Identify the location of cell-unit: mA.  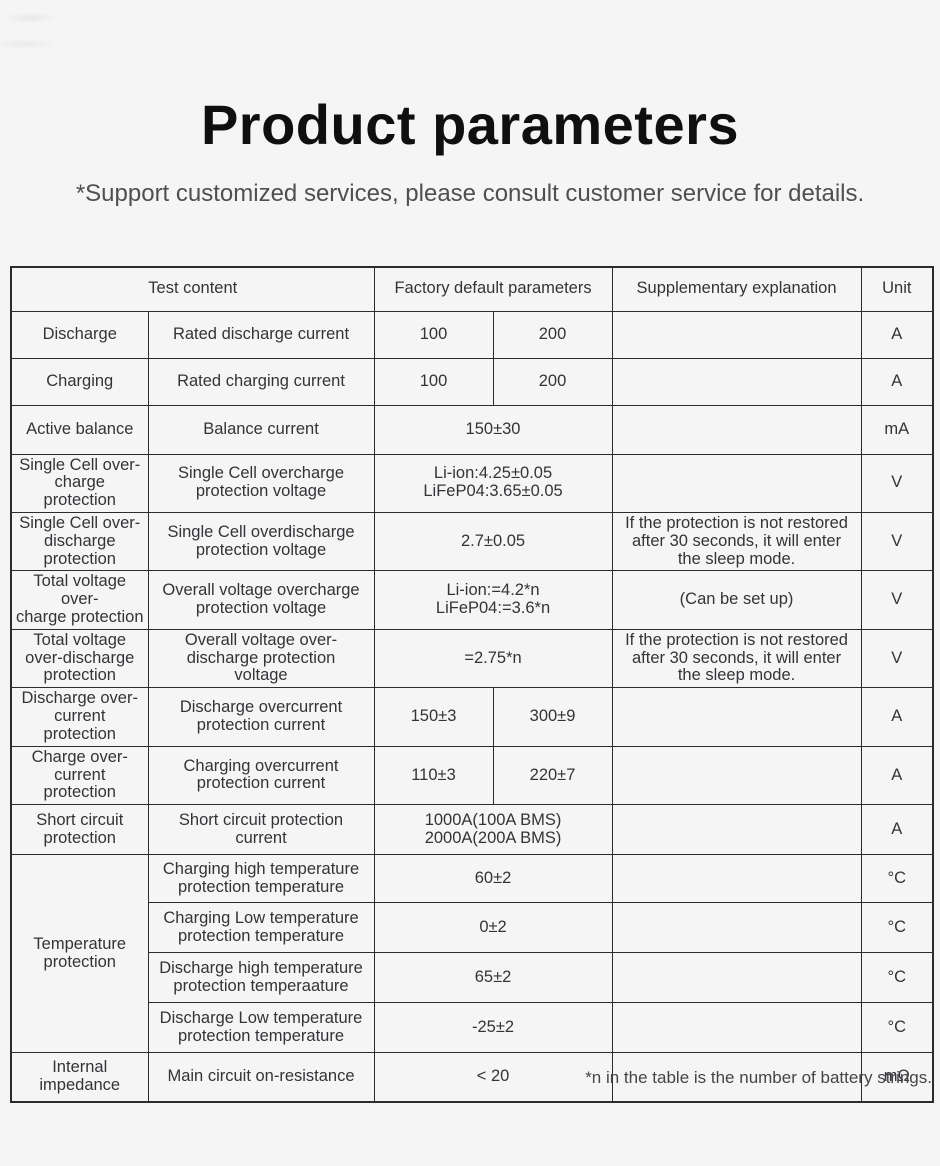
(897, 429).